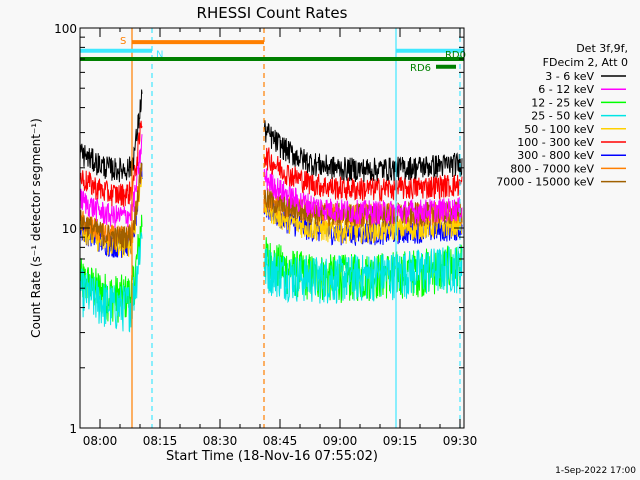 This screenshot has height=480, width=640. I want to click on legend-label-4: 50 - 100 keV, so click(559, 129).